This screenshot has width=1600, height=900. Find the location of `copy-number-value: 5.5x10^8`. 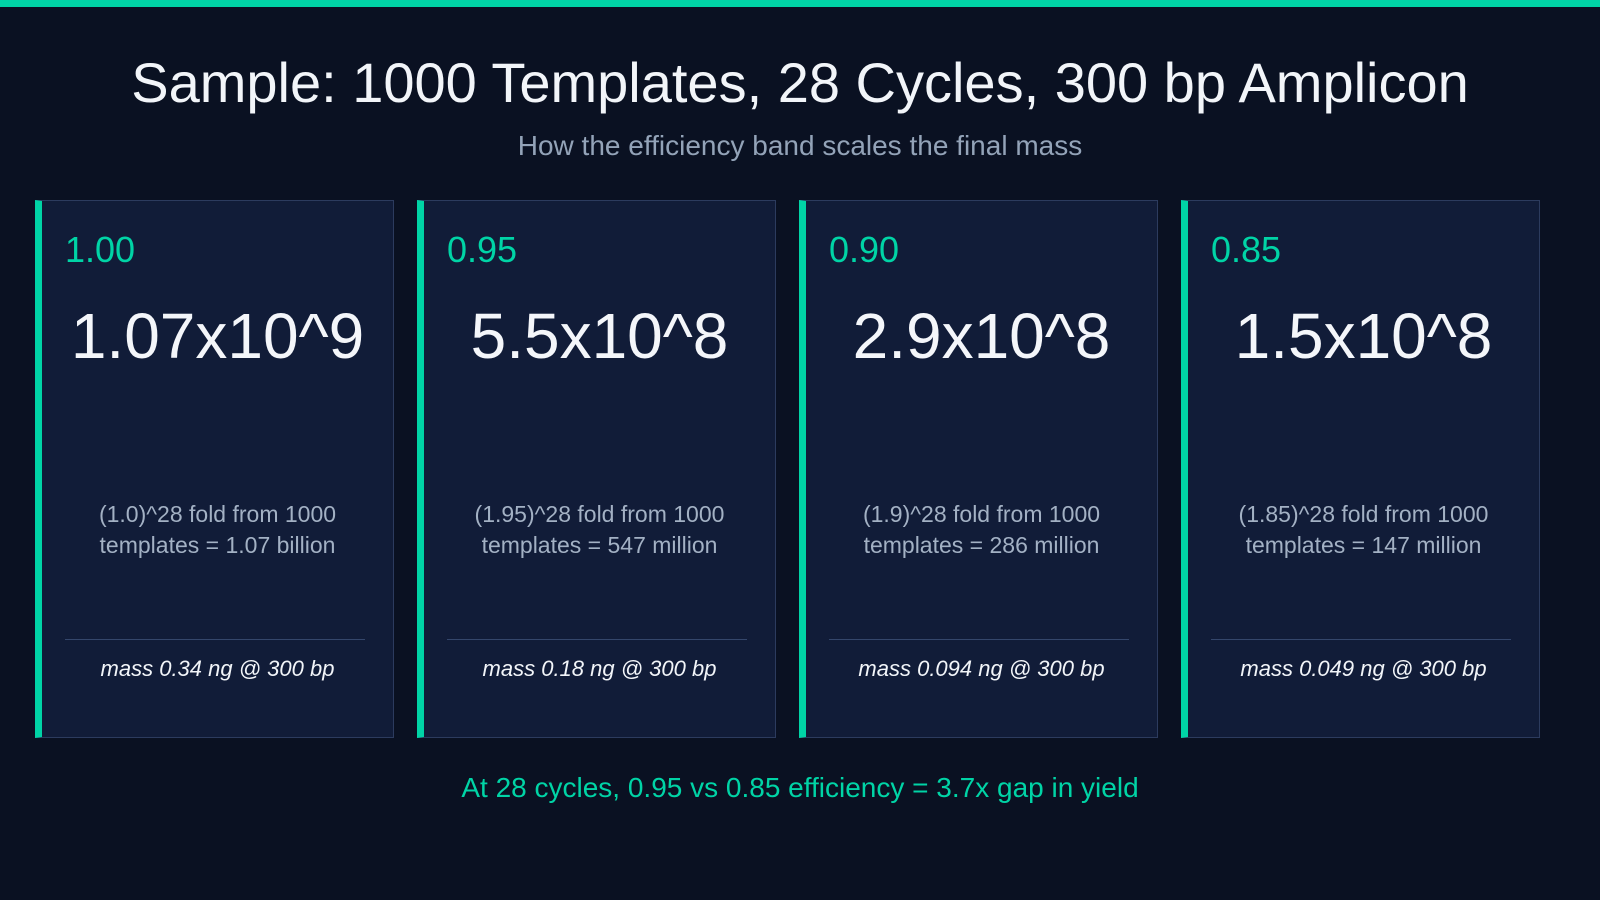

copy-number-value: 5.5x10^8 is located at coordinates (599, 336).